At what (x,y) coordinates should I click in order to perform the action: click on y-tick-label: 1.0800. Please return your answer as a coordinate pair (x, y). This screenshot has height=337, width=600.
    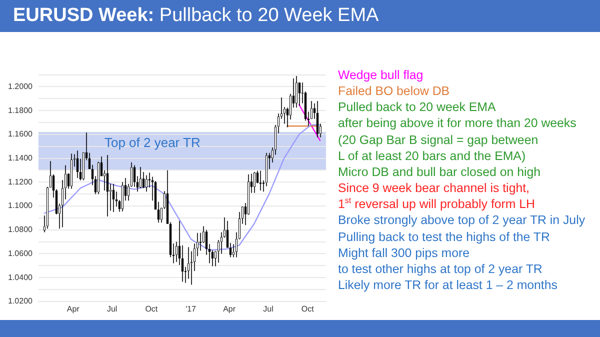
    Looking at the image, I should click on (21, 229).